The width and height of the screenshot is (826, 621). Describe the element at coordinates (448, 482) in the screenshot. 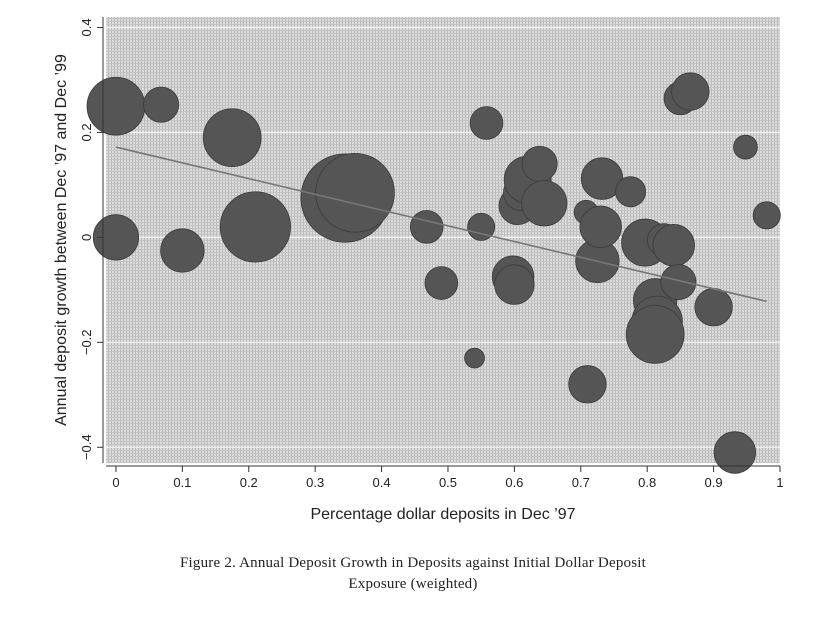

I see `x-tick-label: 0.5` at that location.